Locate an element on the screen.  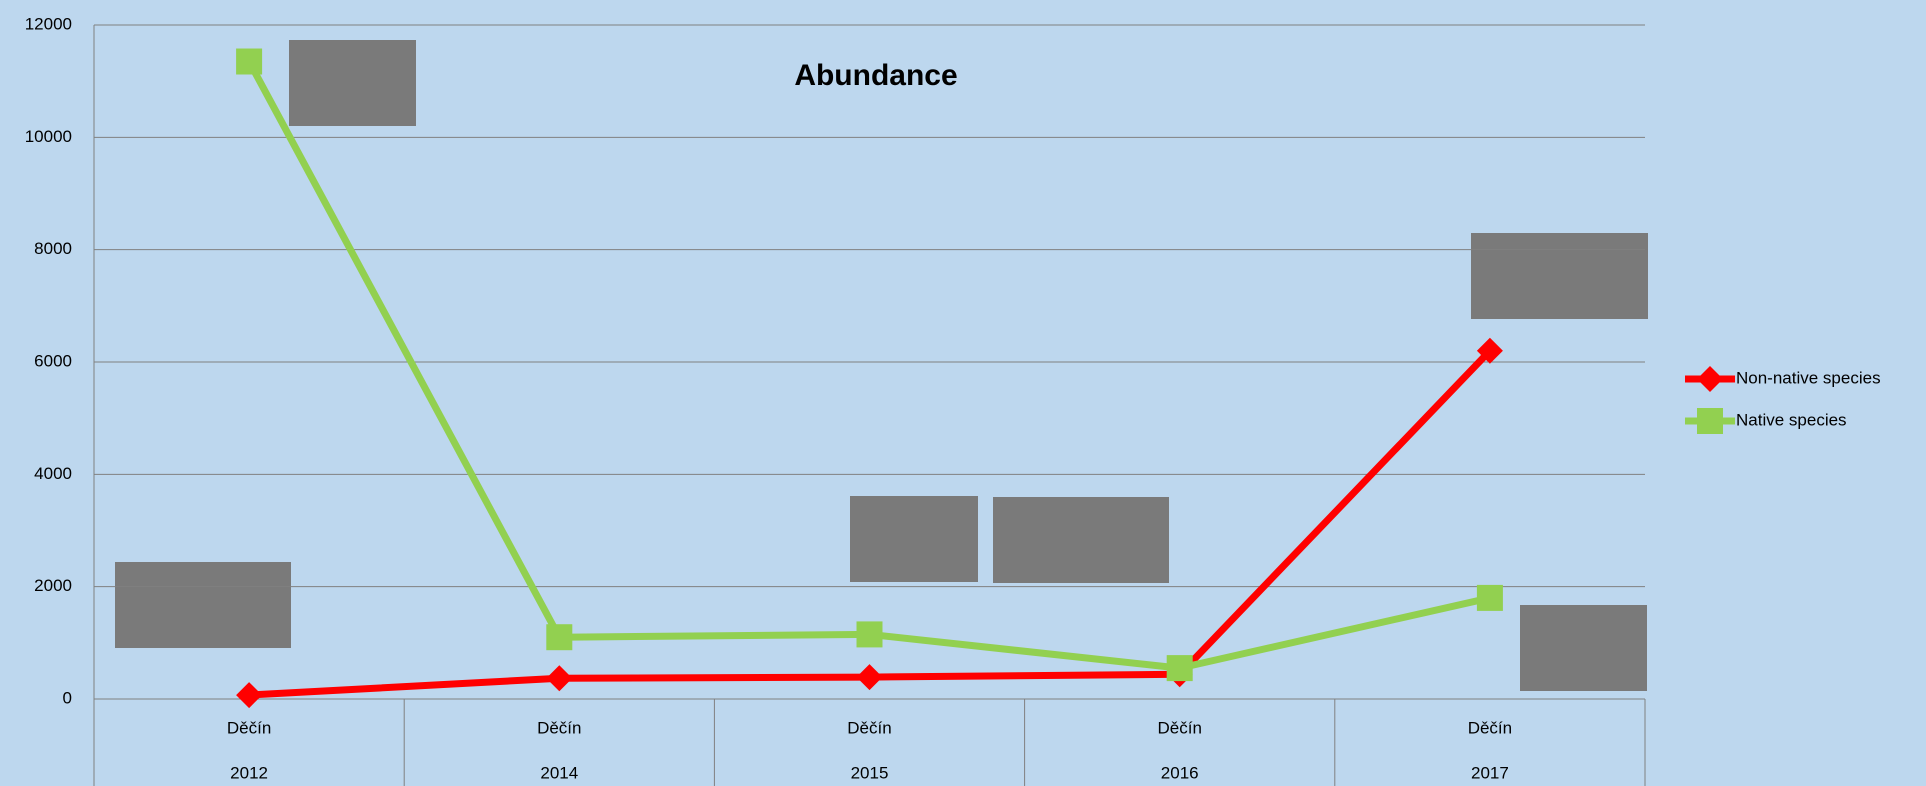
x-tick-label: 2012 is located at coordinates (249, 772).